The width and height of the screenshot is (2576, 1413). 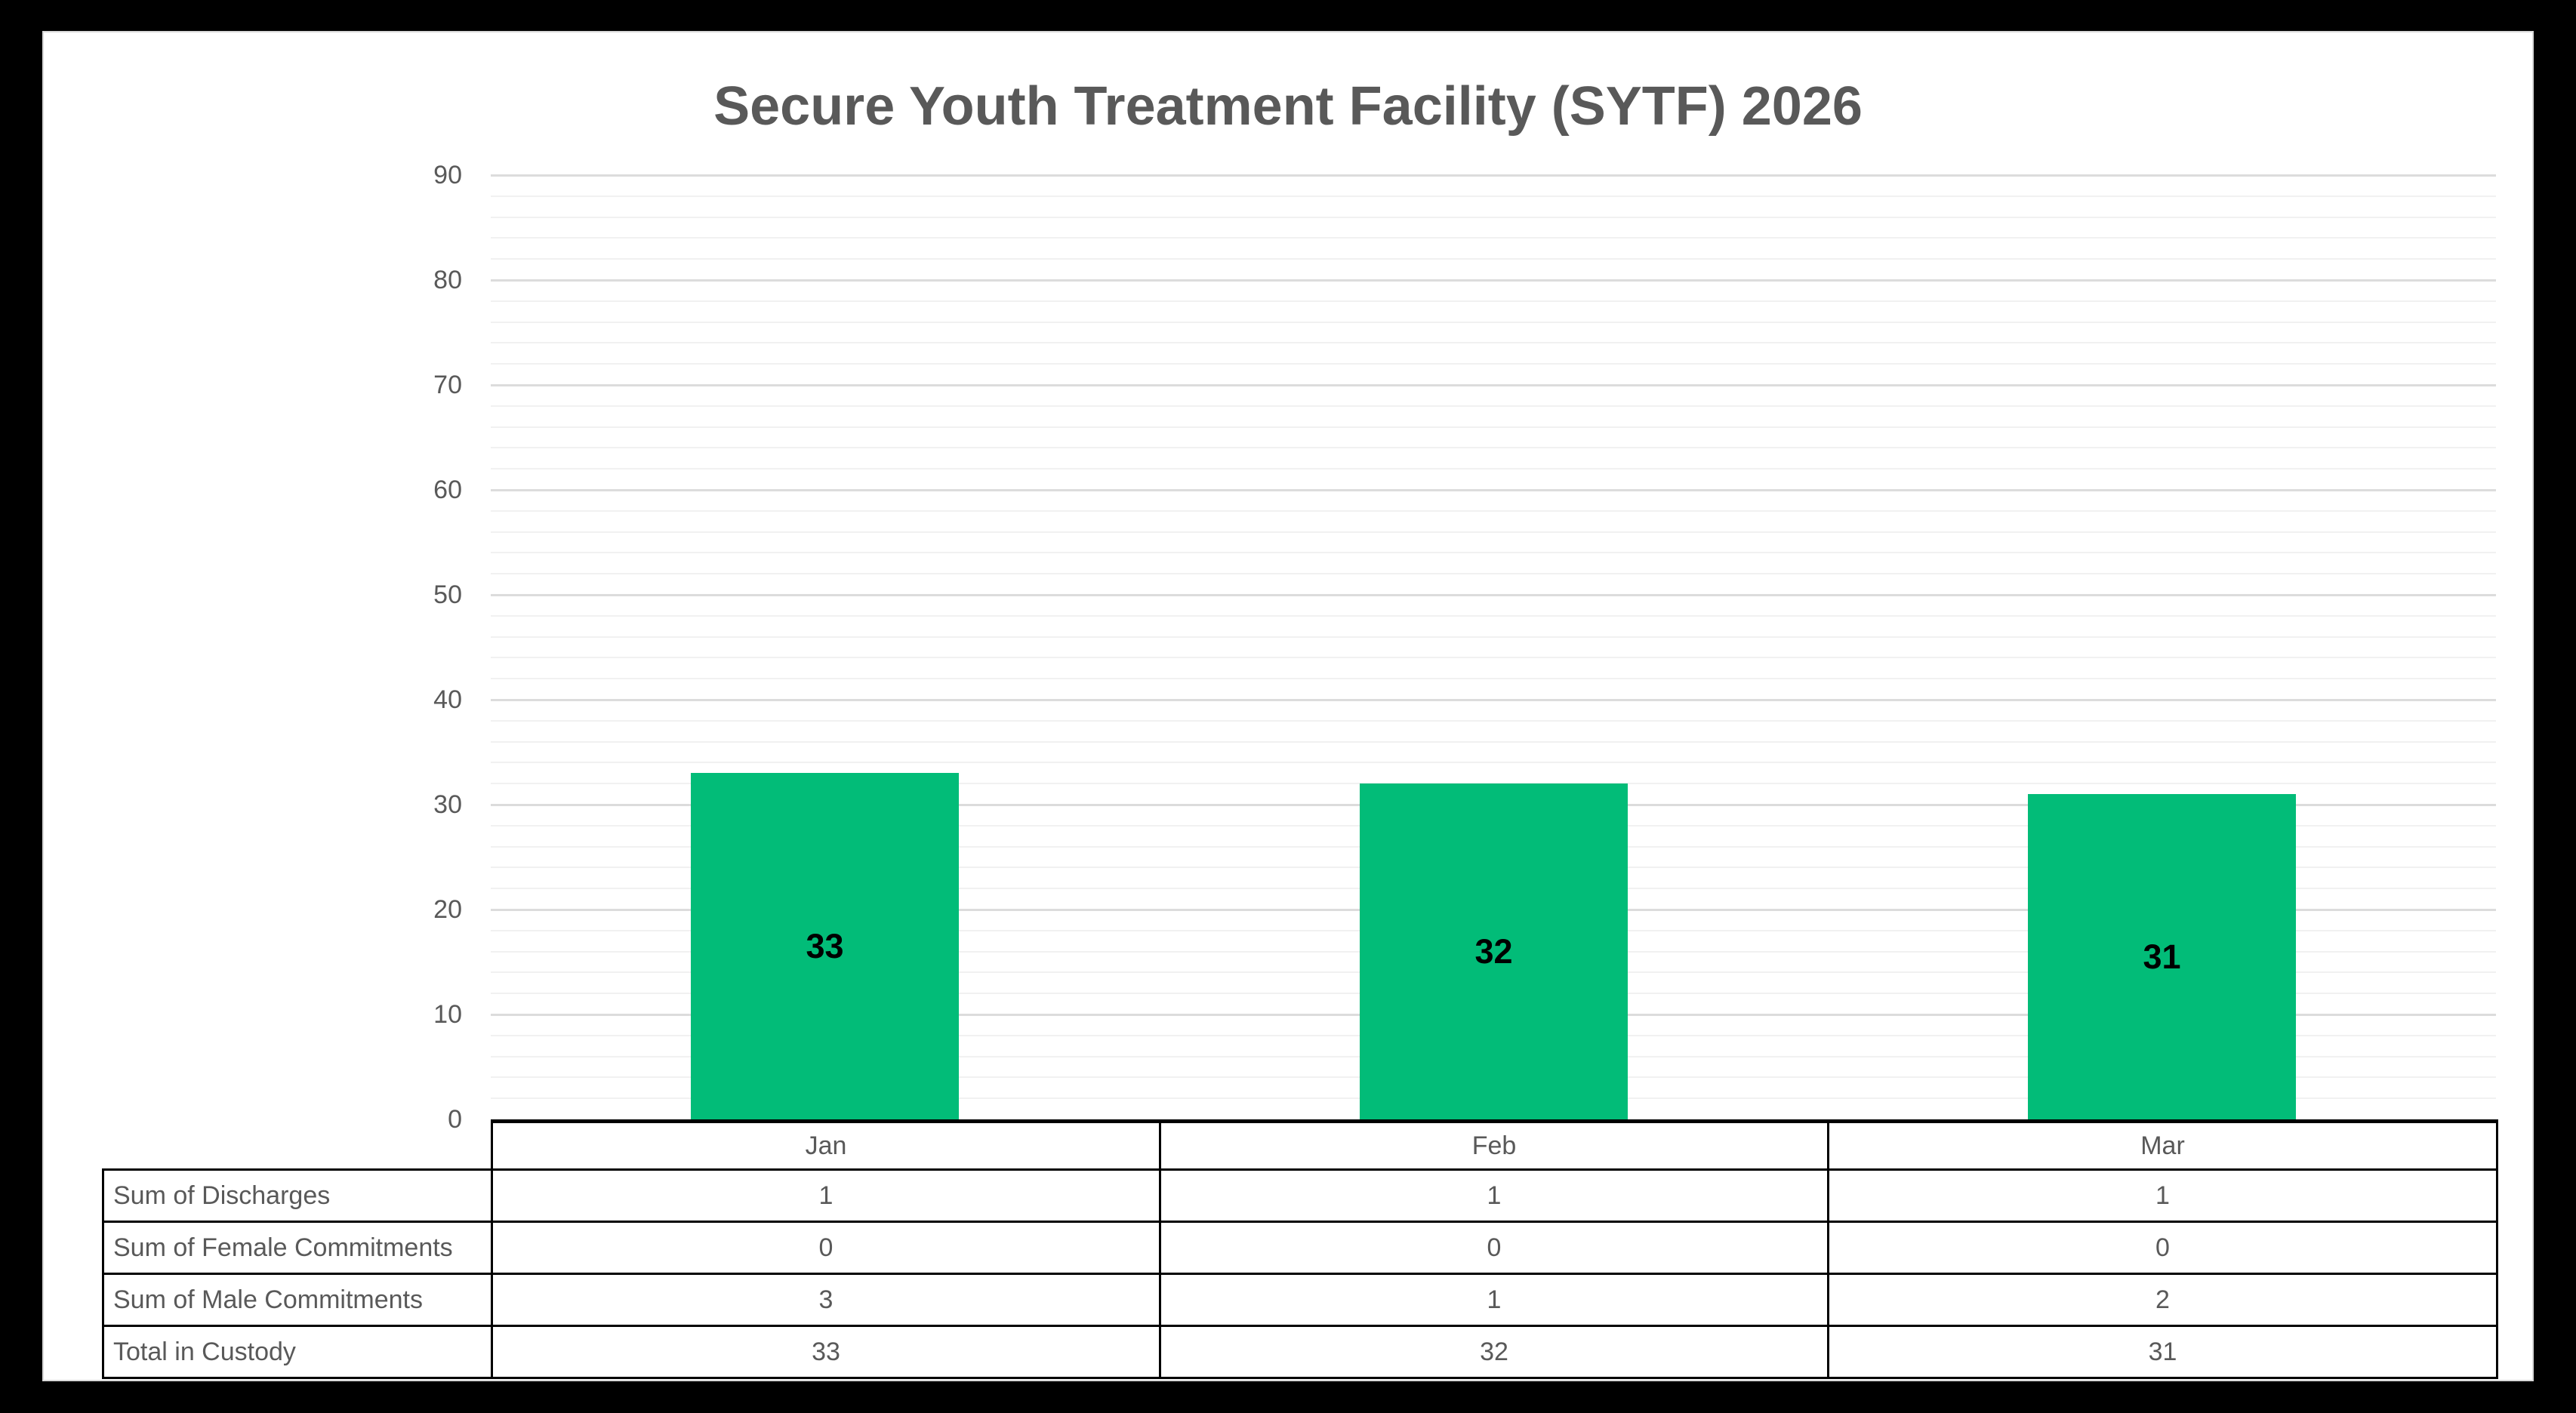 I want to click on table-row: Total in Custody 33 32 31, so click(x=1300, y=1352).